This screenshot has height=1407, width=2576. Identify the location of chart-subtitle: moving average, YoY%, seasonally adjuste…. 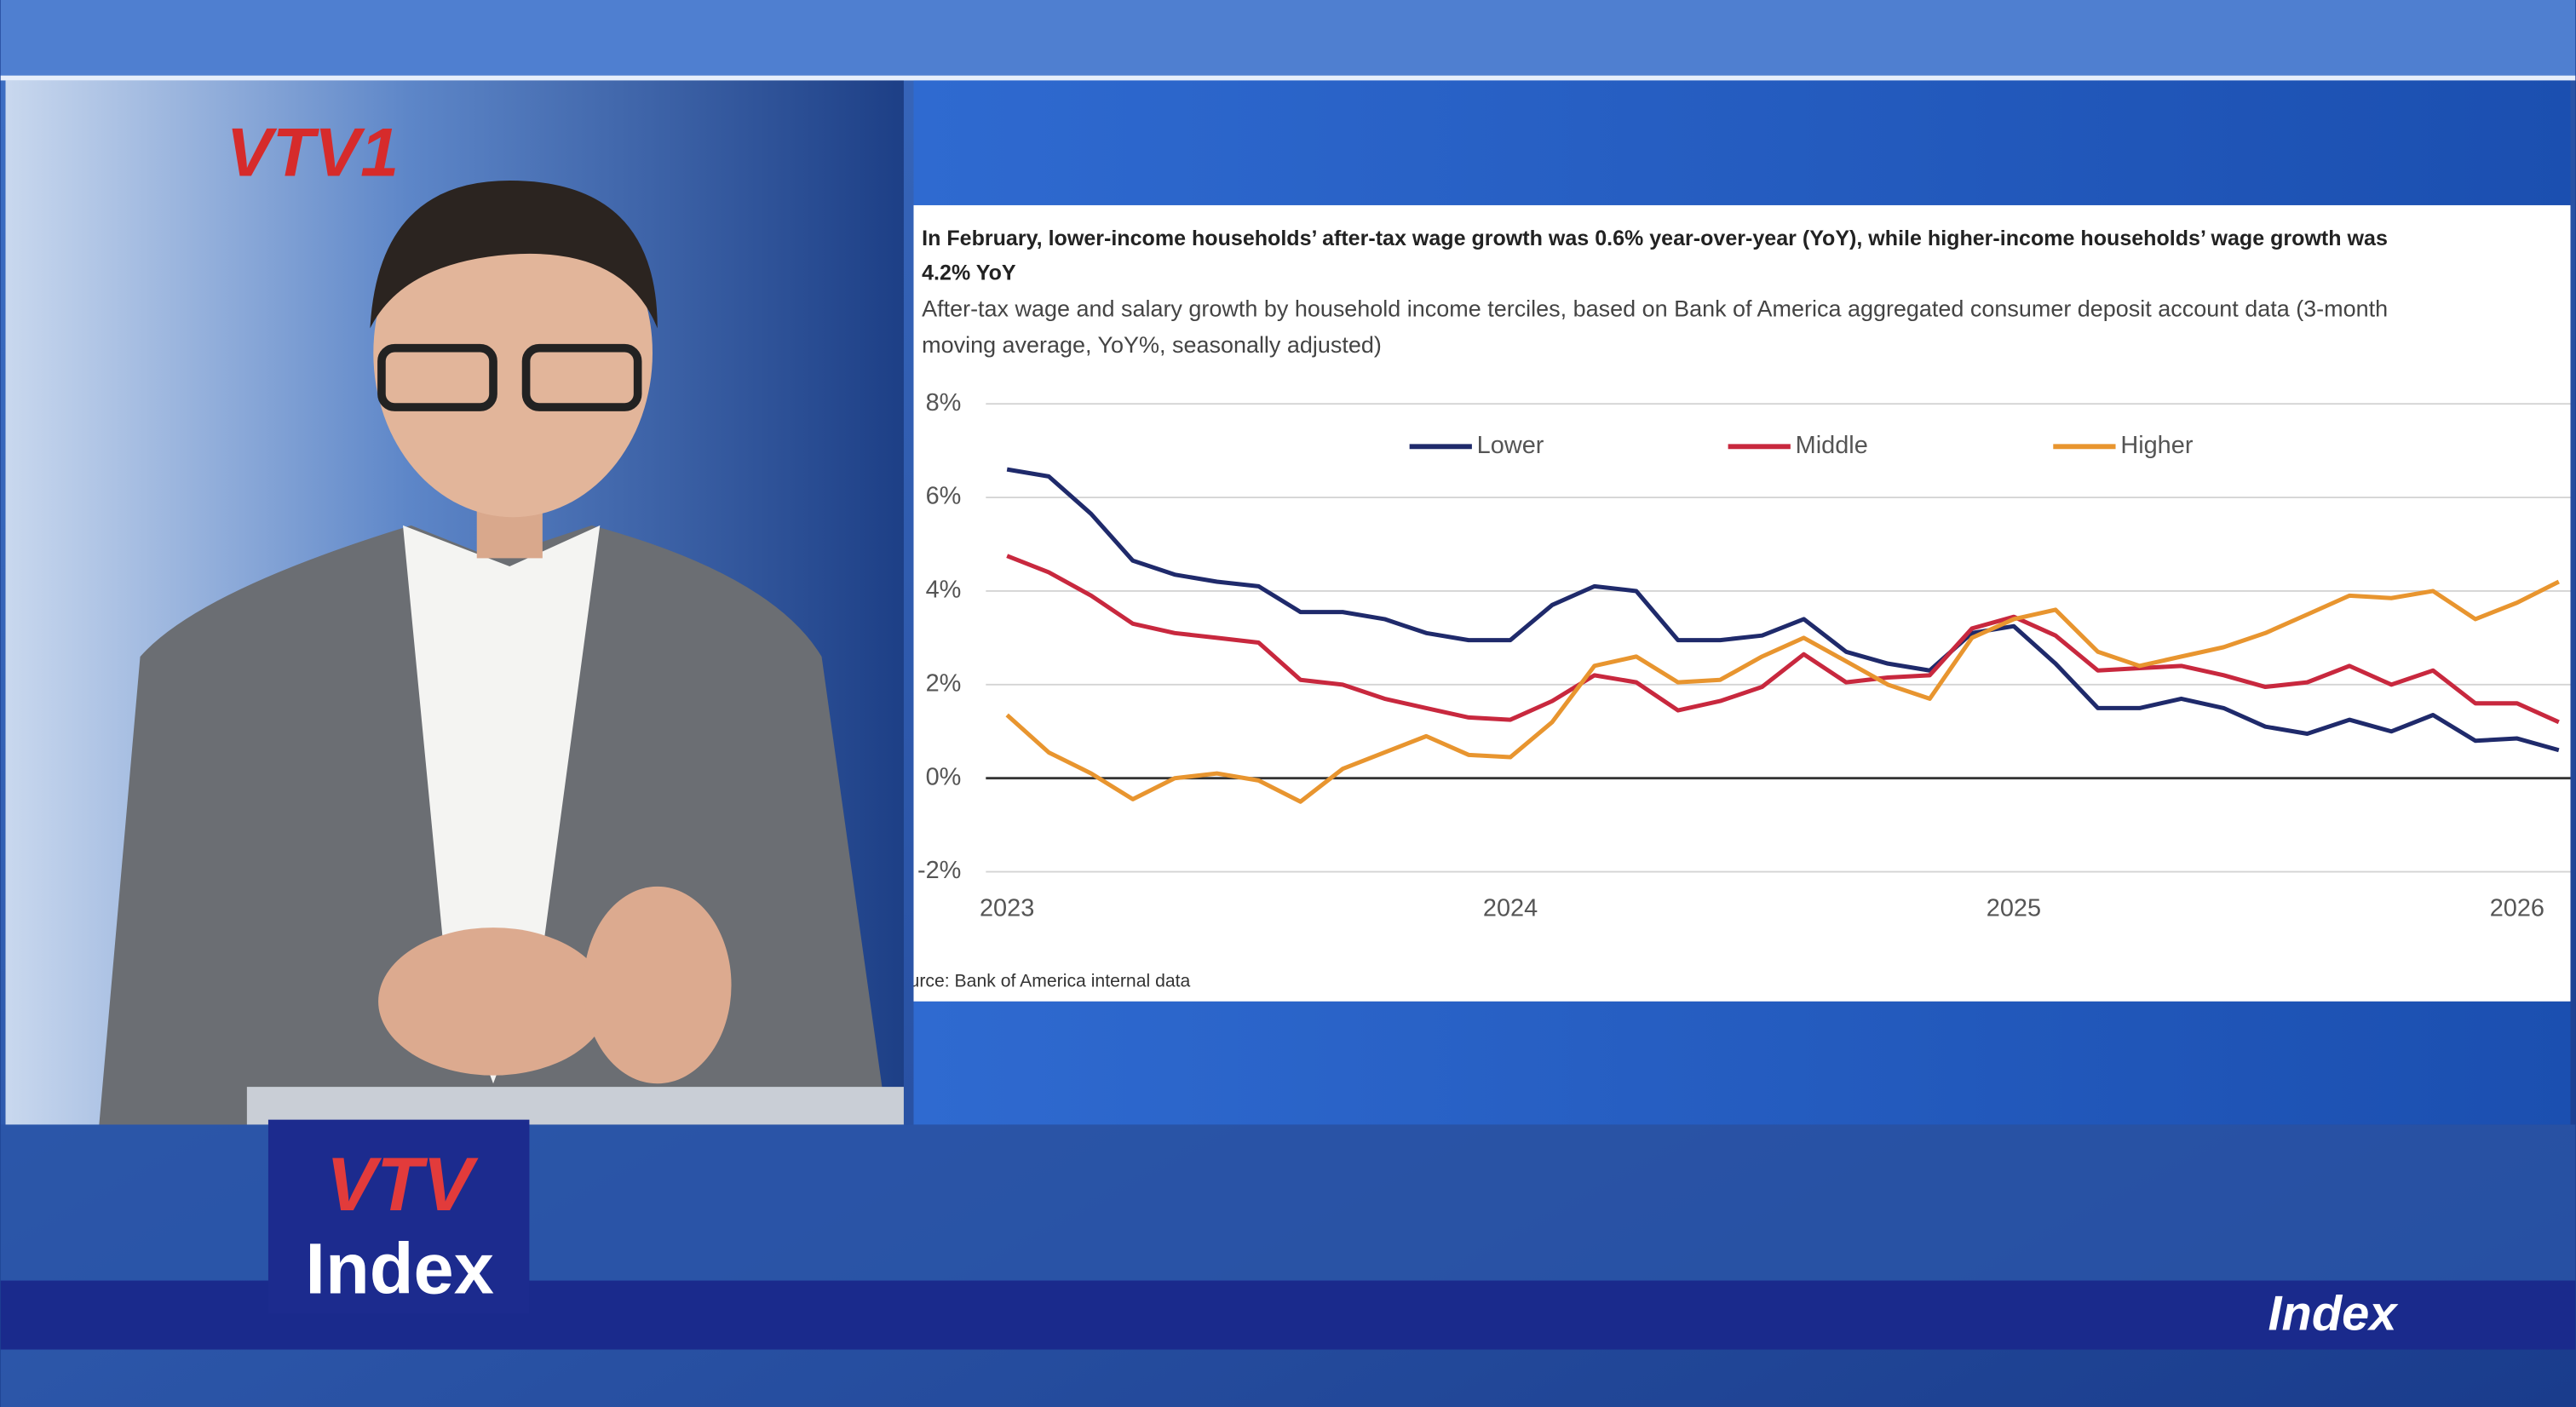
(1152, 345).